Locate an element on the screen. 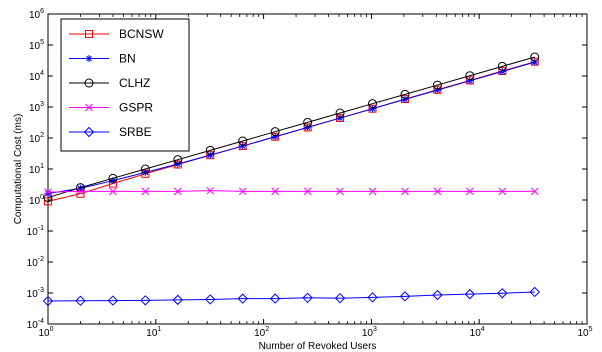 This screenshot has width=602, height=352. series-line-srbe is located at coordinates (291, 296).